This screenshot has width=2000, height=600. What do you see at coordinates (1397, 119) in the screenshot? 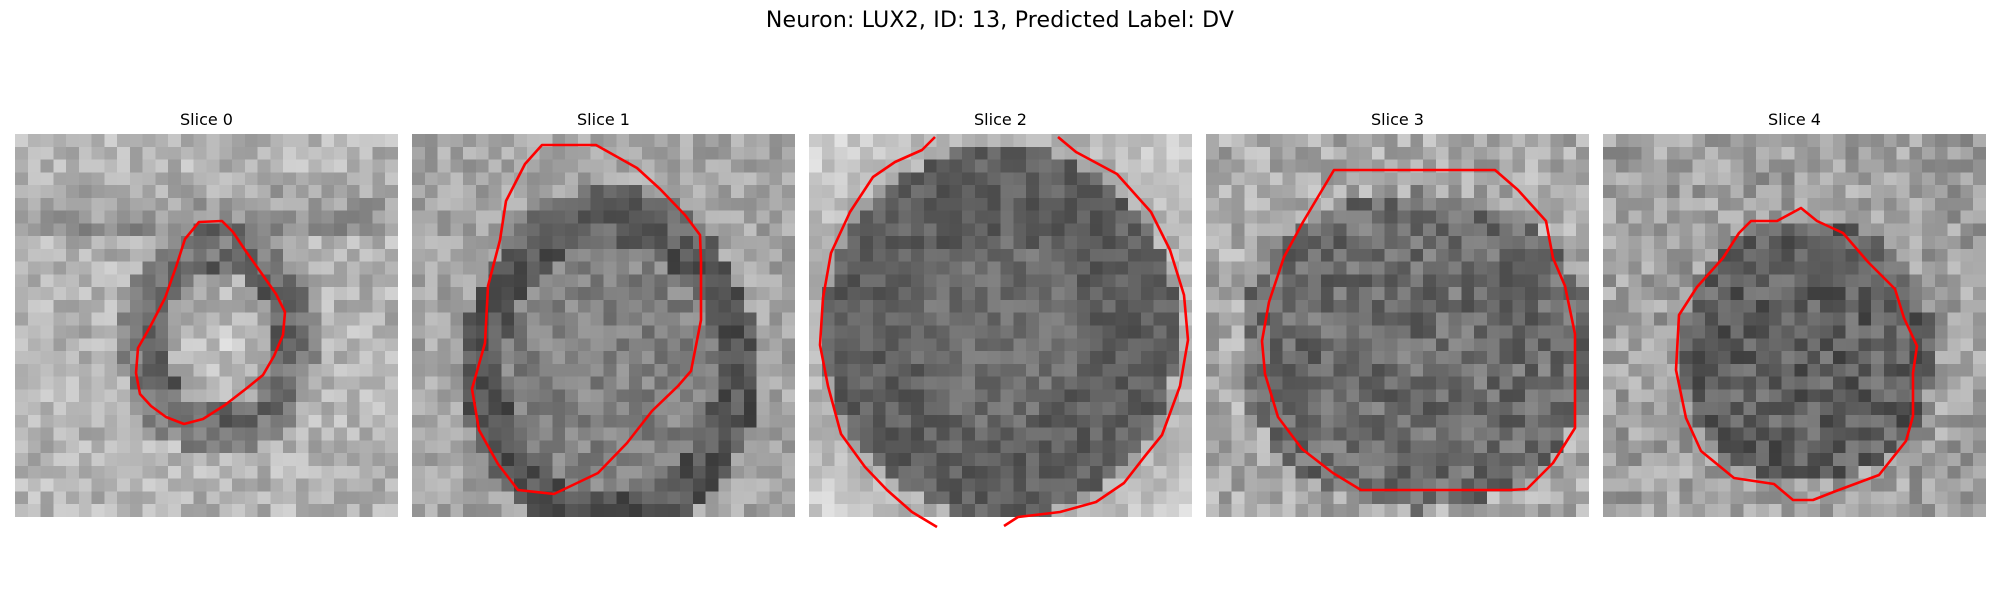
I see `slice-title: Slice 3` at bounding box center [1397, 119].